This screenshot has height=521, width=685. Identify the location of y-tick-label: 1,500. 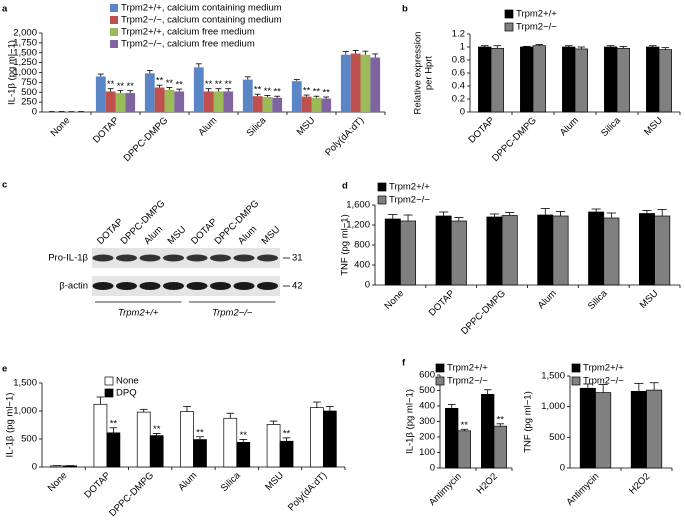
(25, 52).